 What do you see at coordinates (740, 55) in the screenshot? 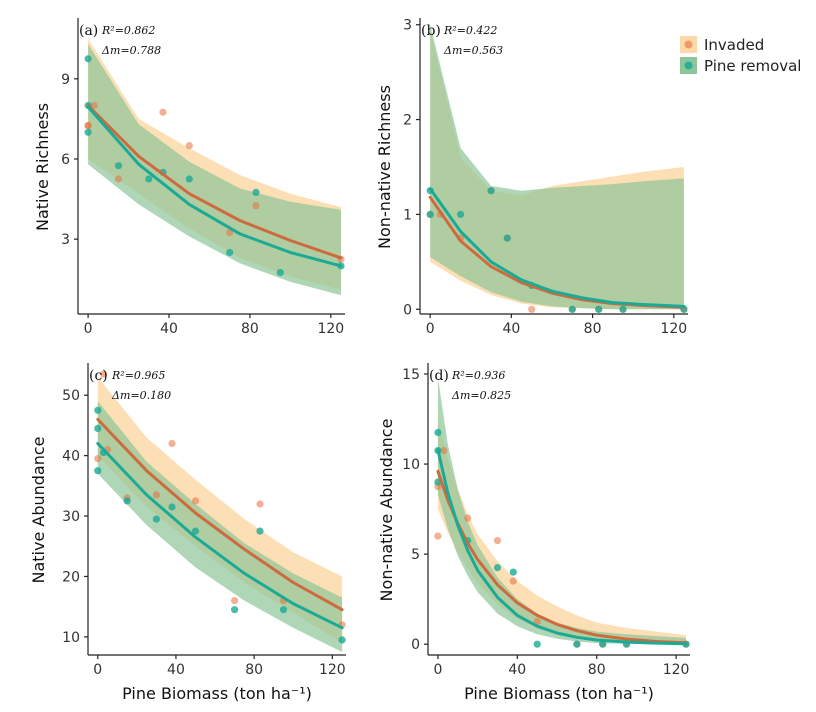
I see `legend: Invaded Pine removal` at bounding box center [740, 55].